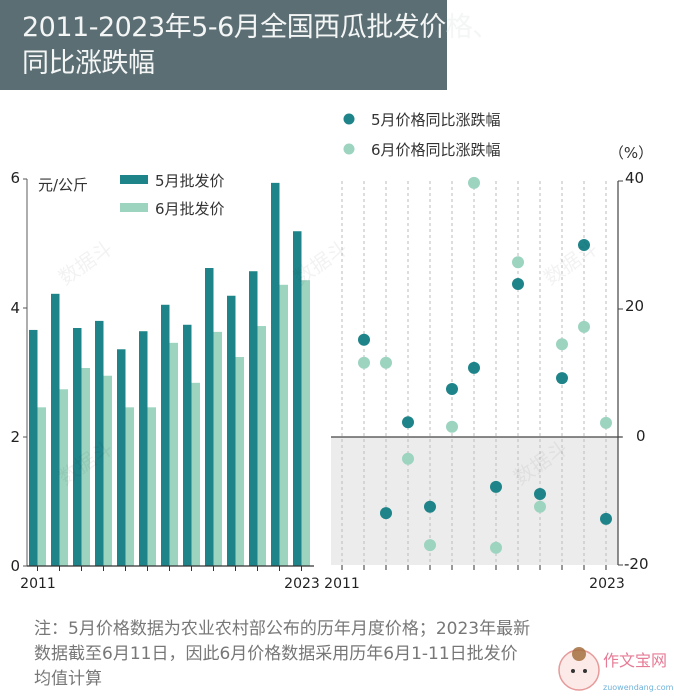 This screenshot has width=674, height=696. I want to click on bar-june-2014, so click(107, 470).